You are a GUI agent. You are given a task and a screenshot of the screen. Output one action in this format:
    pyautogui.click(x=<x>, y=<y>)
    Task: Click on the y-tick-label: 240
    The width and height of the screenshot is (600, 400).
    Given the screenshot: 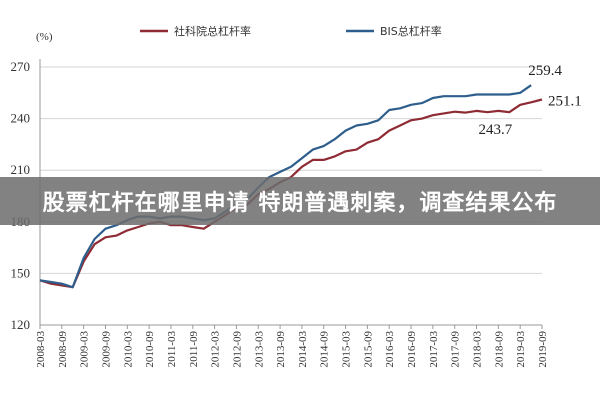 What is the action you would take?
    pyautogui.click(x=21, y=118)
    